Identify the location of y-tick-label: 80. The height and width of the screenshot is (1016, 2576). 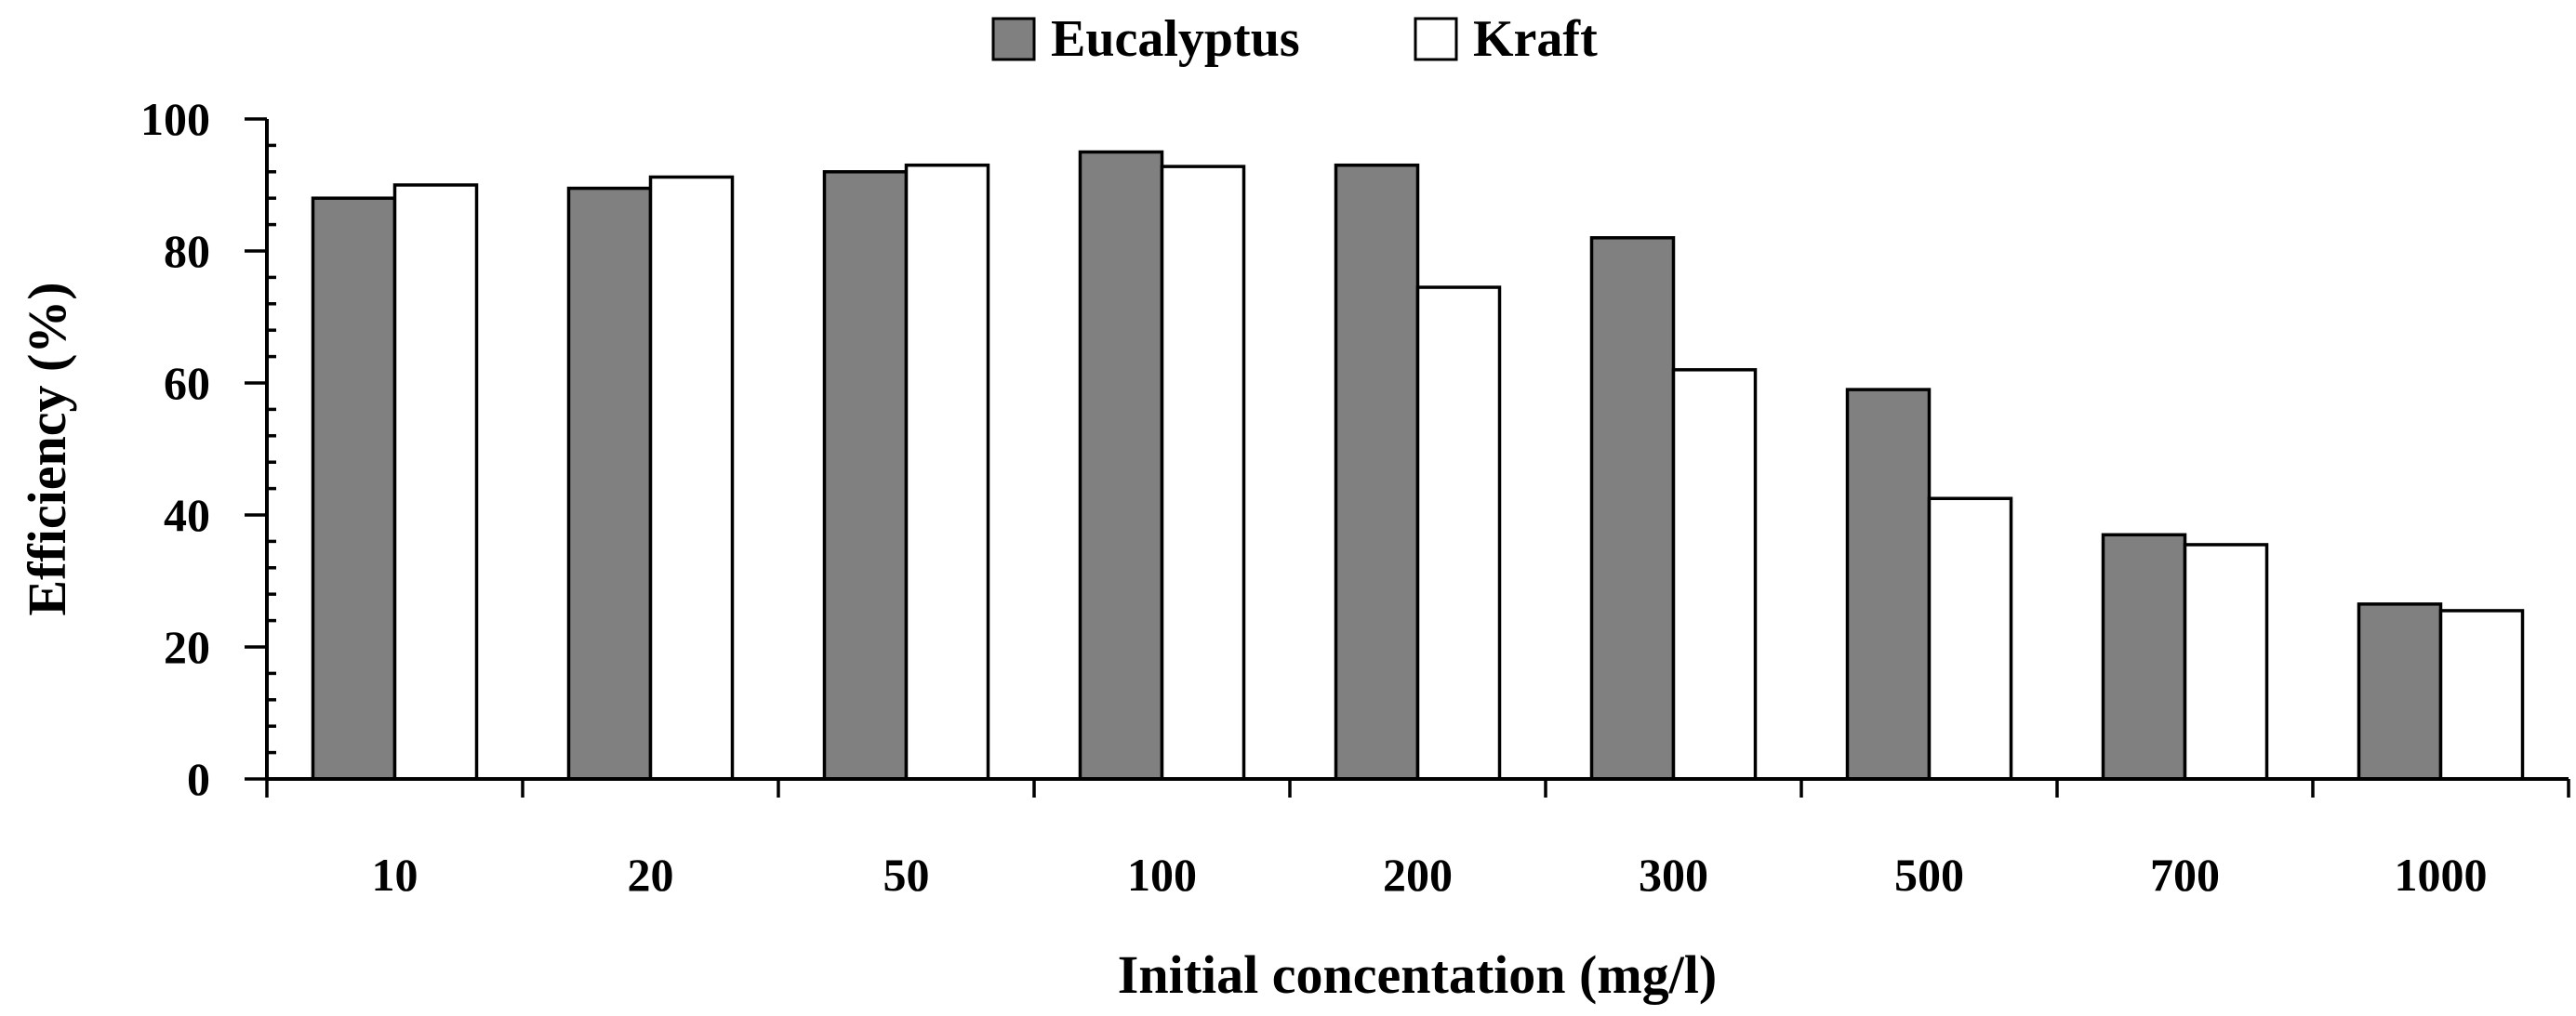
(187, 251).